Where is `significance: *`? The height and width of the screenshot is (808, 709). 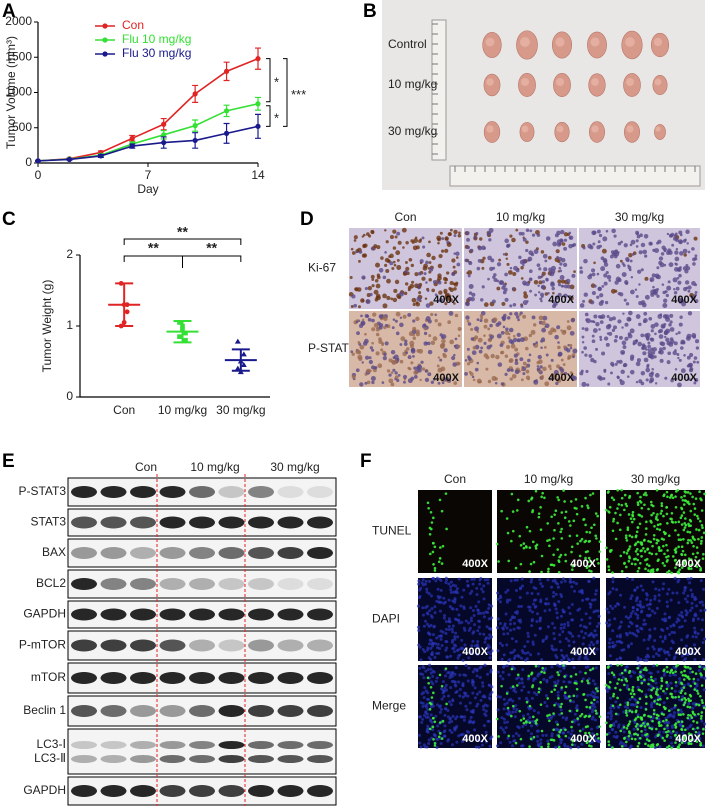 significance: * is located at coordinates (276, 117).